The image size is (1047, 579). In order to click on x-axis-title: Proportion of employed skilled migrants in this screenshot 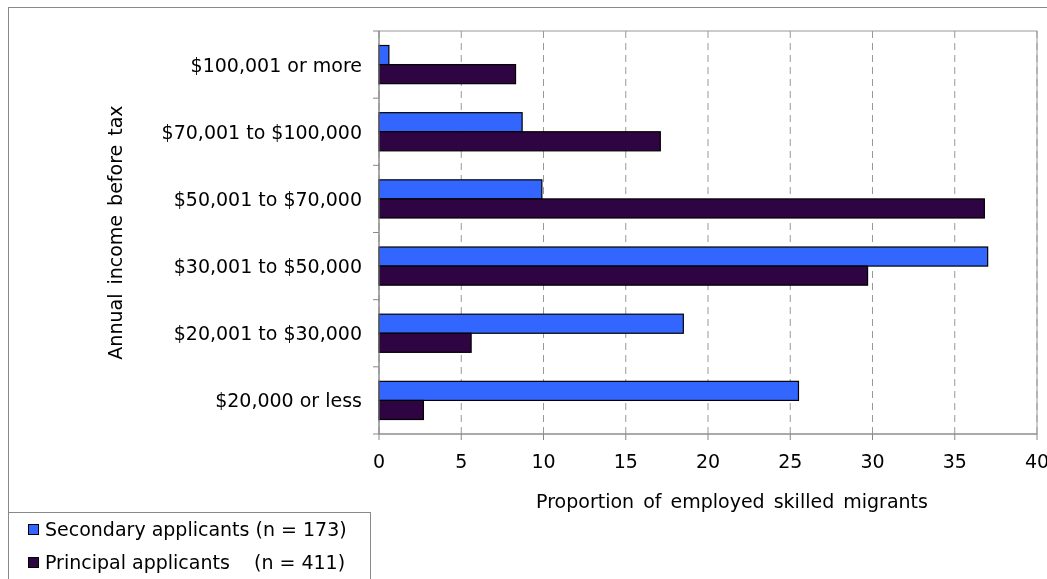, I will do `click(732, 501)`.